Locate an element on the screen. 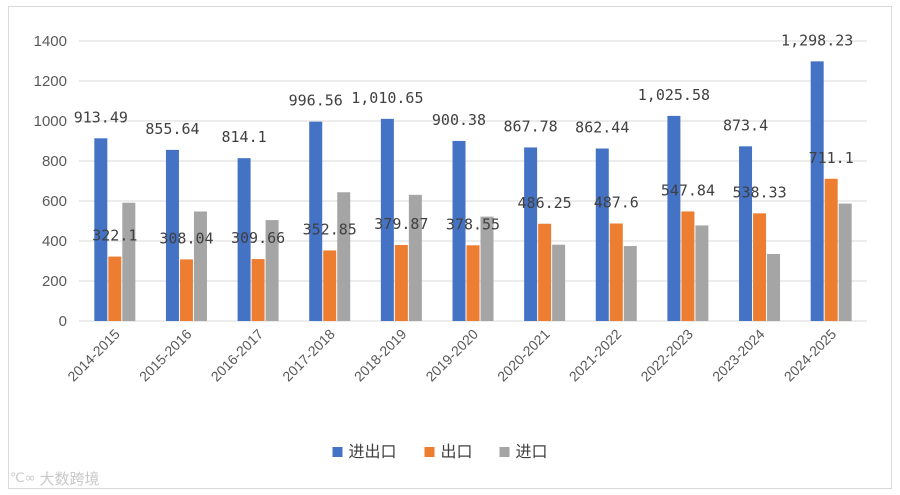 This screenshot has width=900, height=495. x-category-label: 2017-2018 is located at coordinates (308, 355).